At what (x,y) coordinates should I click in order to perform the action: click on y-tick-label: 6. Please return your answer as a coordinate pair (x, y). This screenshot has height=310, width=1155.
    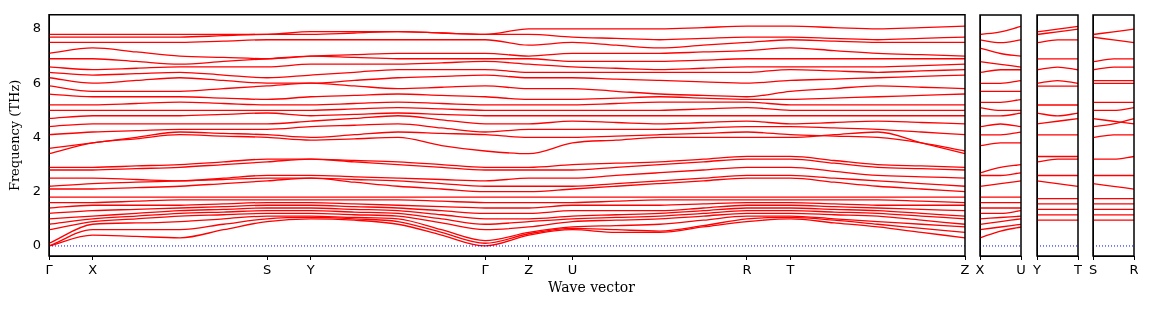
    Looking at the image, I should click on (36, 82).